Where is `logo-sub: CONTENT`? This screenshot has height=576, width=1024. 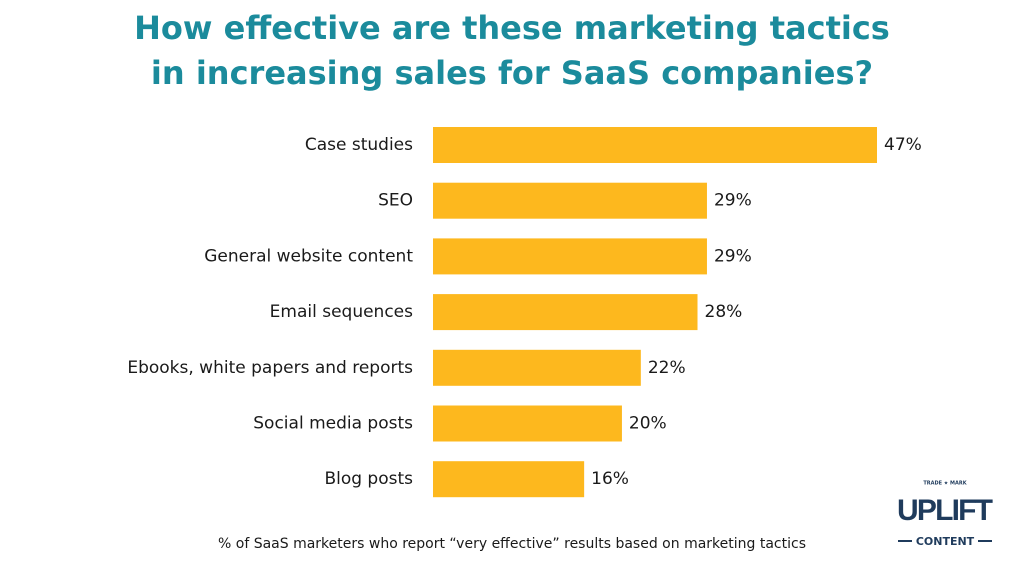
logo-sub: CONTENT is located at coordinates (945, 541).